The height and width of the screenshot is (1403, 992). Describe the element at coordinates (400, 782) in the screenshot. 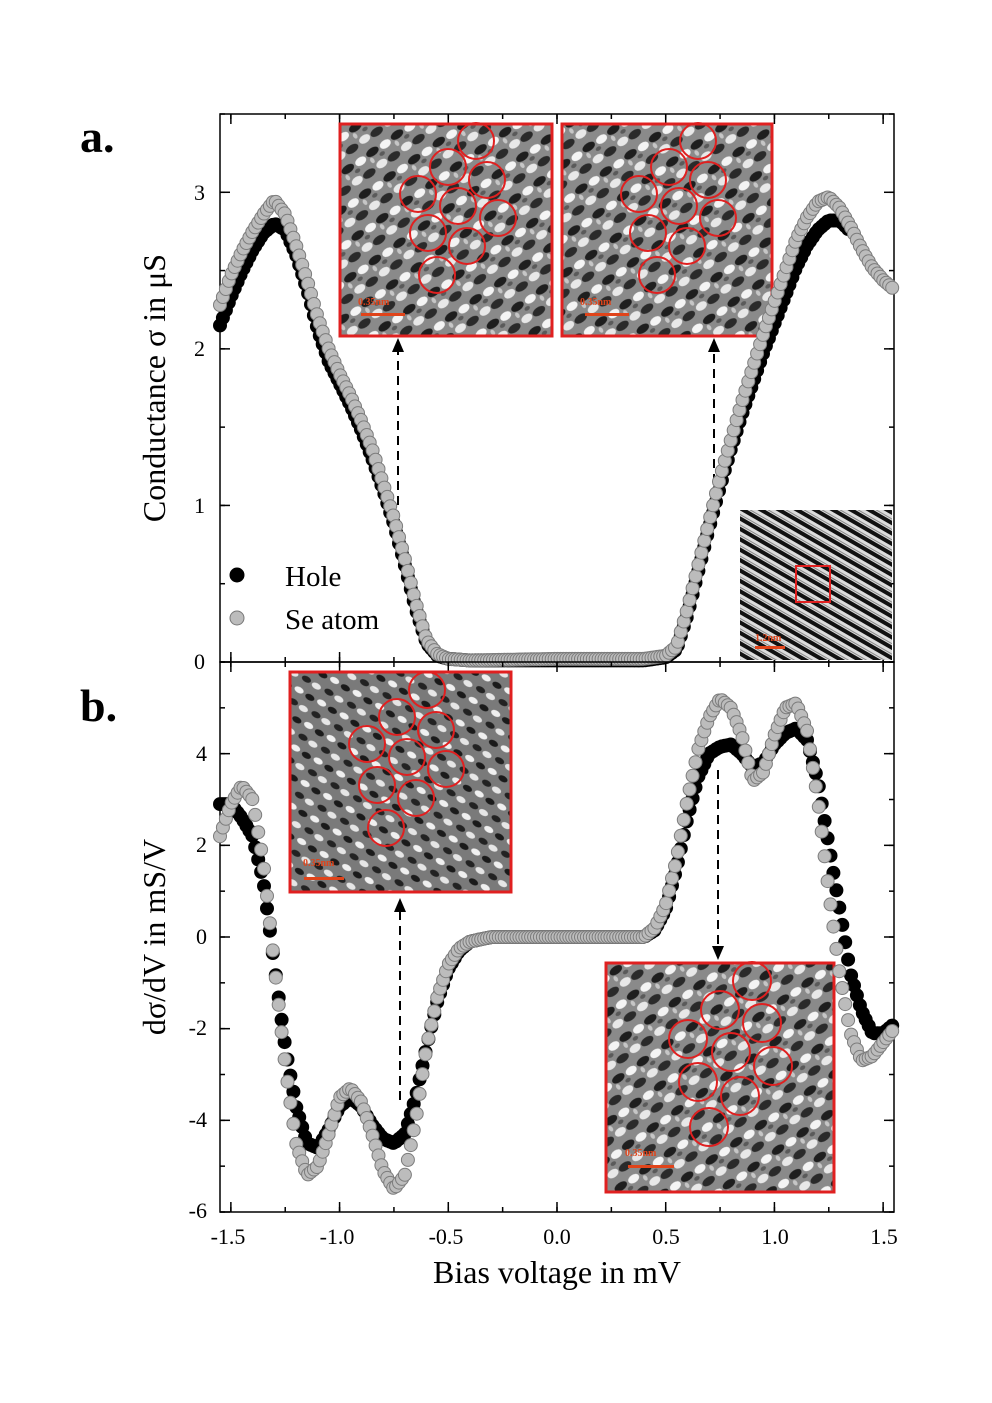

I see `inset-b-left: 0.35nm` at that location.